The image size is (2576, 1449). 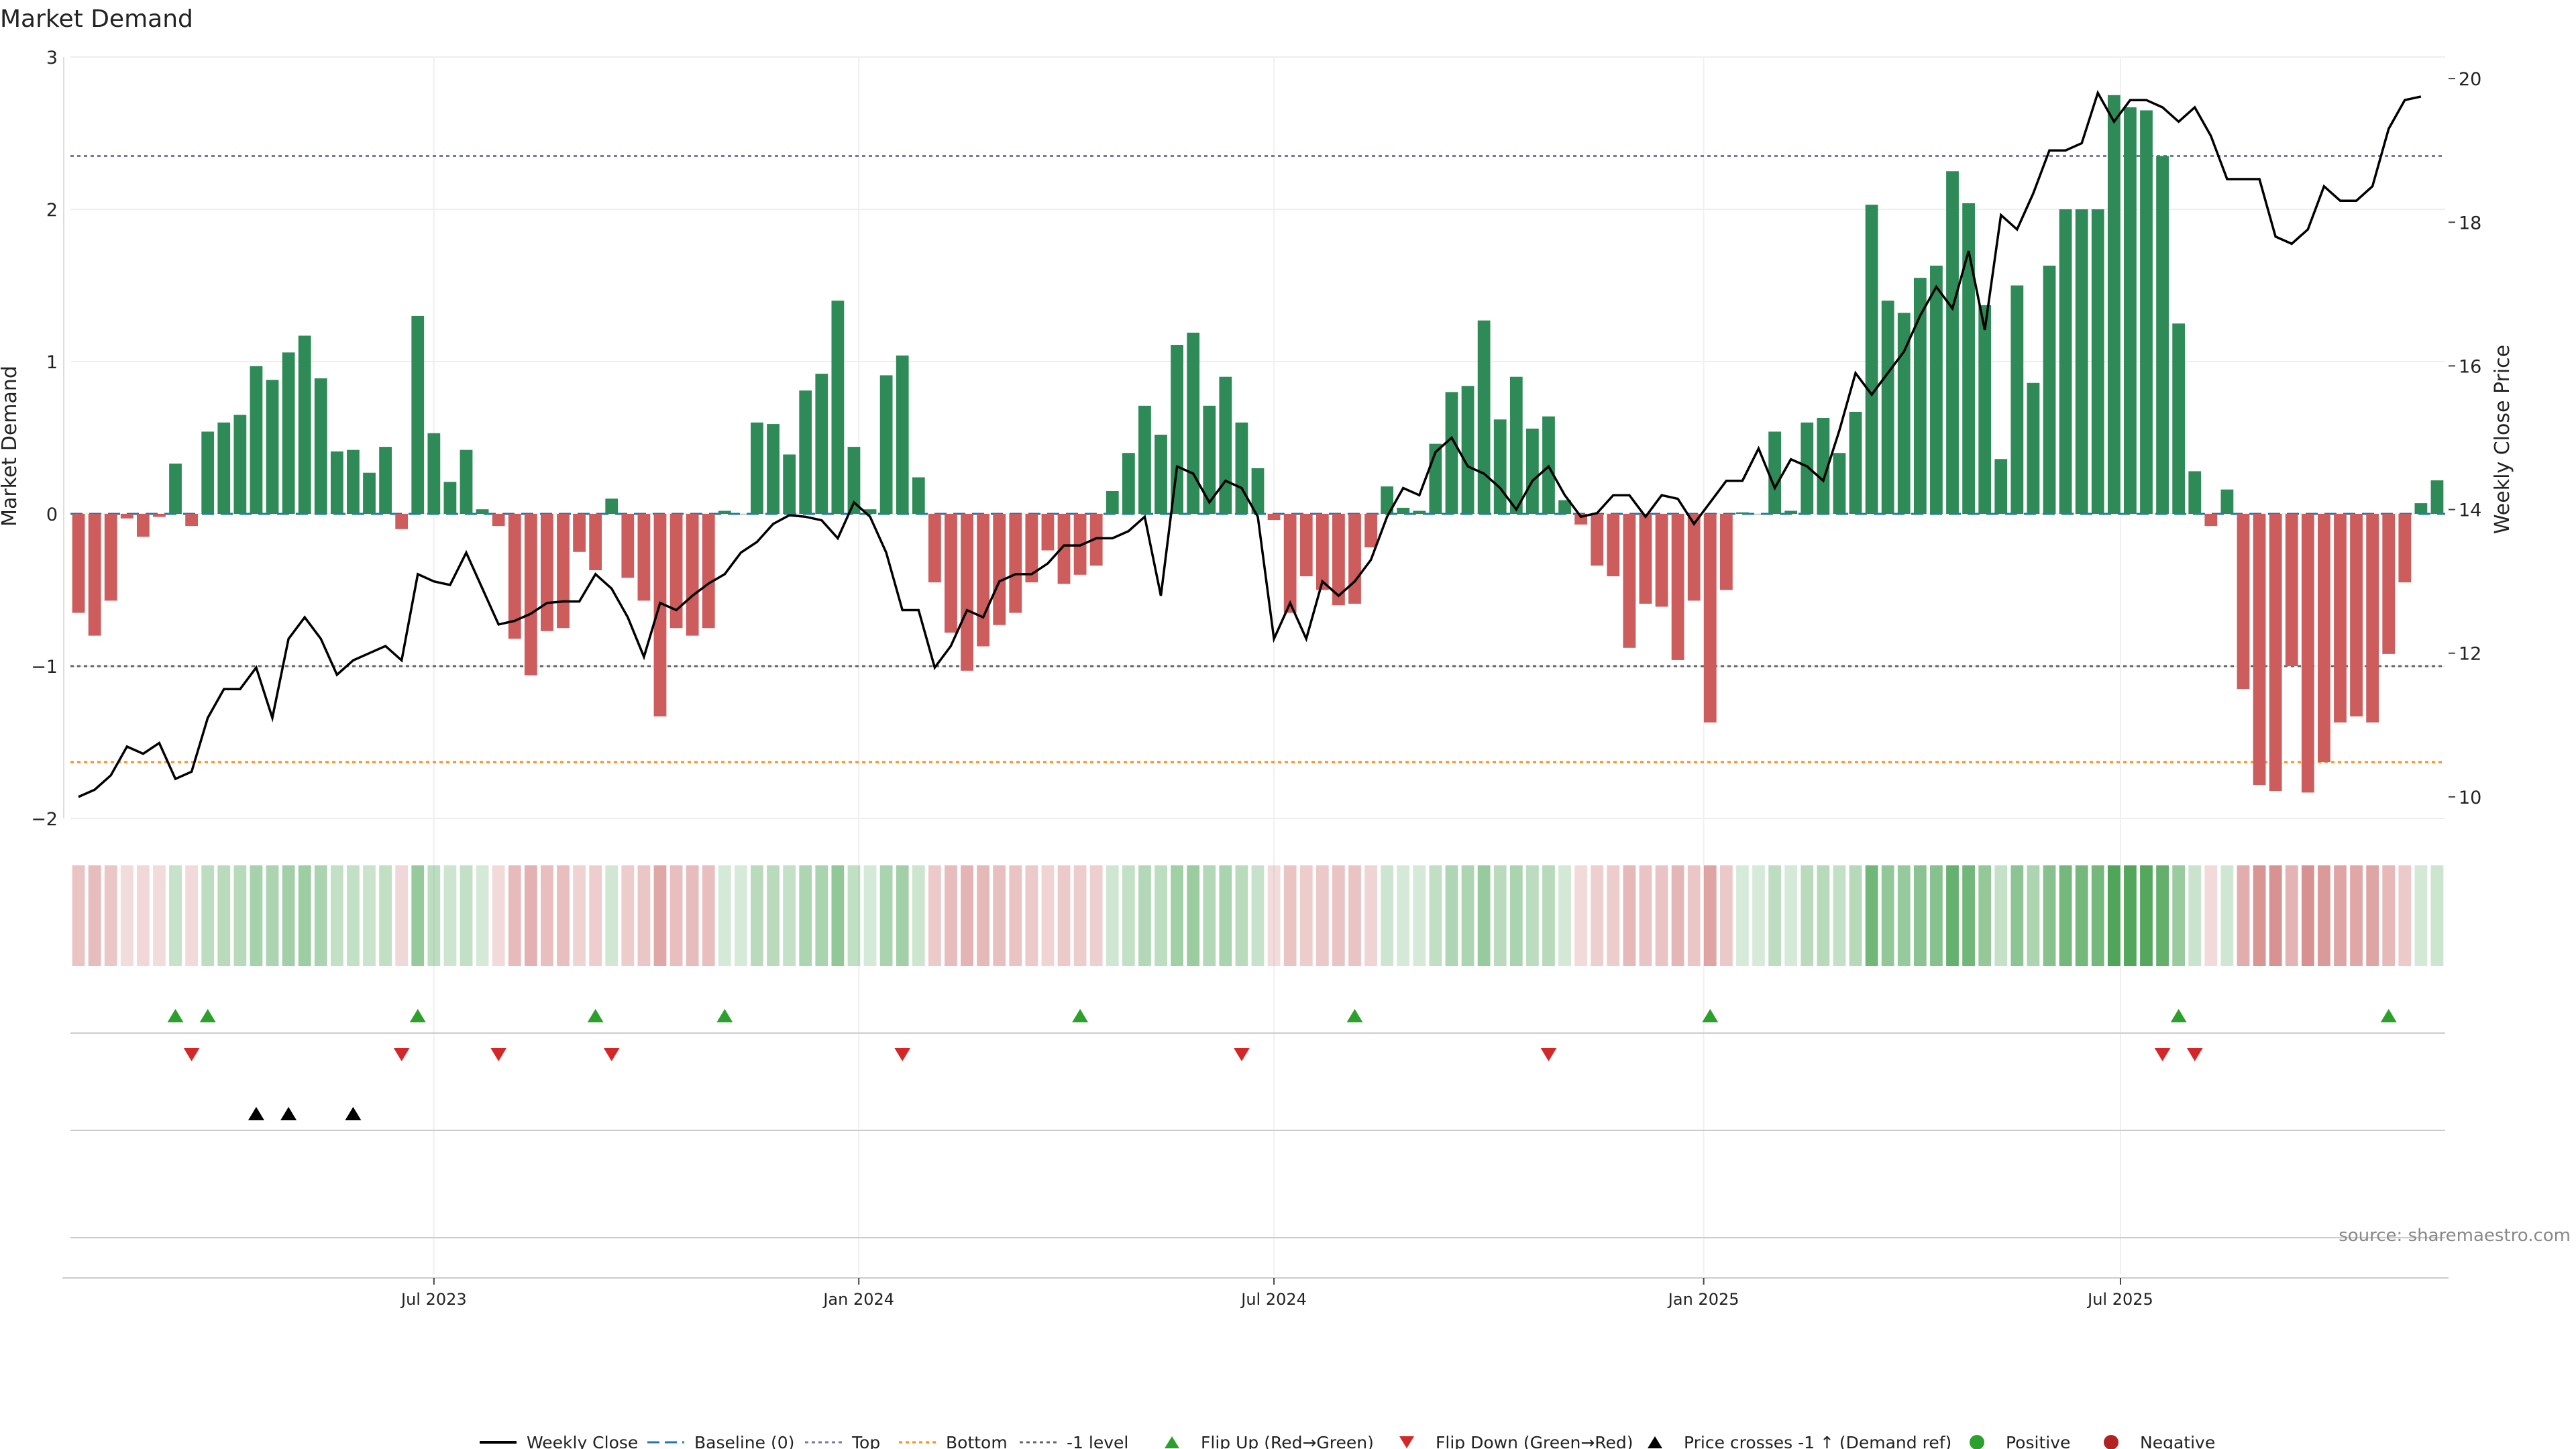 What do you see at coordinates (44, 667) in the screenshot?
I see `y-tick-label: −1` at bounding box center [44, 667].